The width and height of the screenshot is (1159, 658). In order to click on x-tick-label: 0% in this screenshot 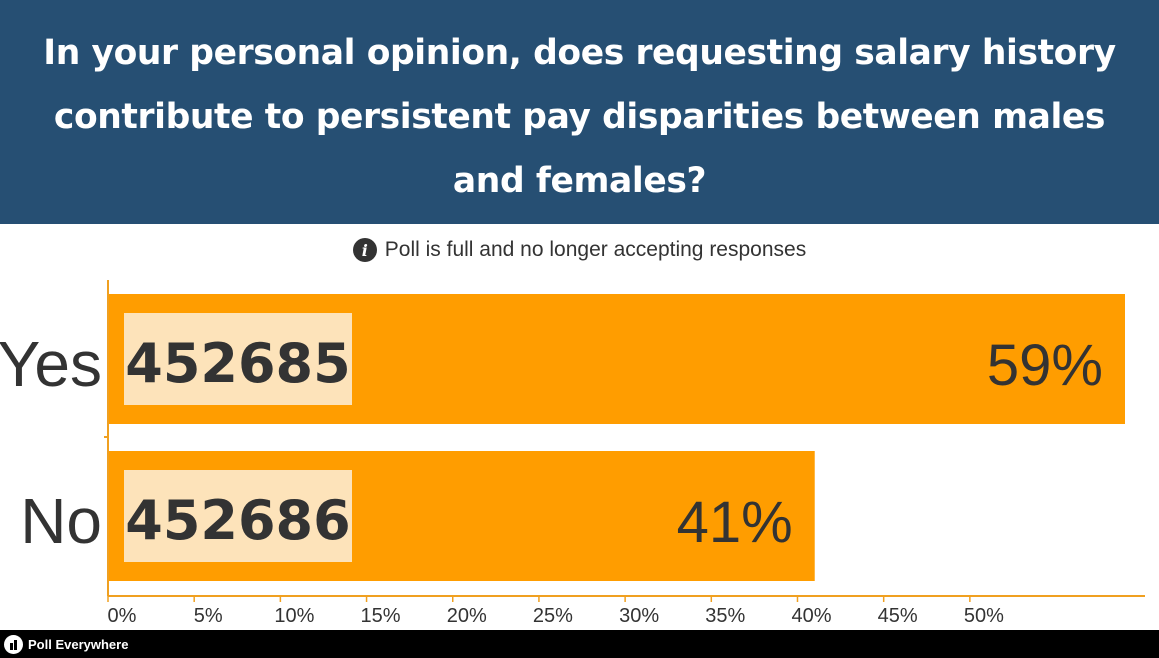, I will do `click(122, 616)`.